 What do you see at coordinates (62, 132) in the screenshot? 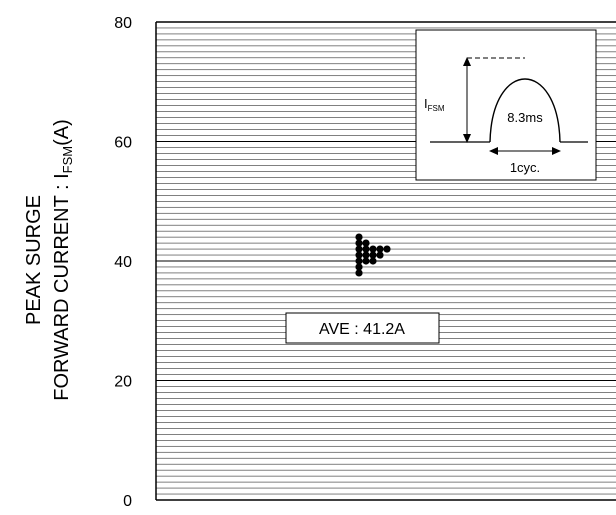
I see `y-axis-label-unit: (A)` at bounding box center [62, 132].